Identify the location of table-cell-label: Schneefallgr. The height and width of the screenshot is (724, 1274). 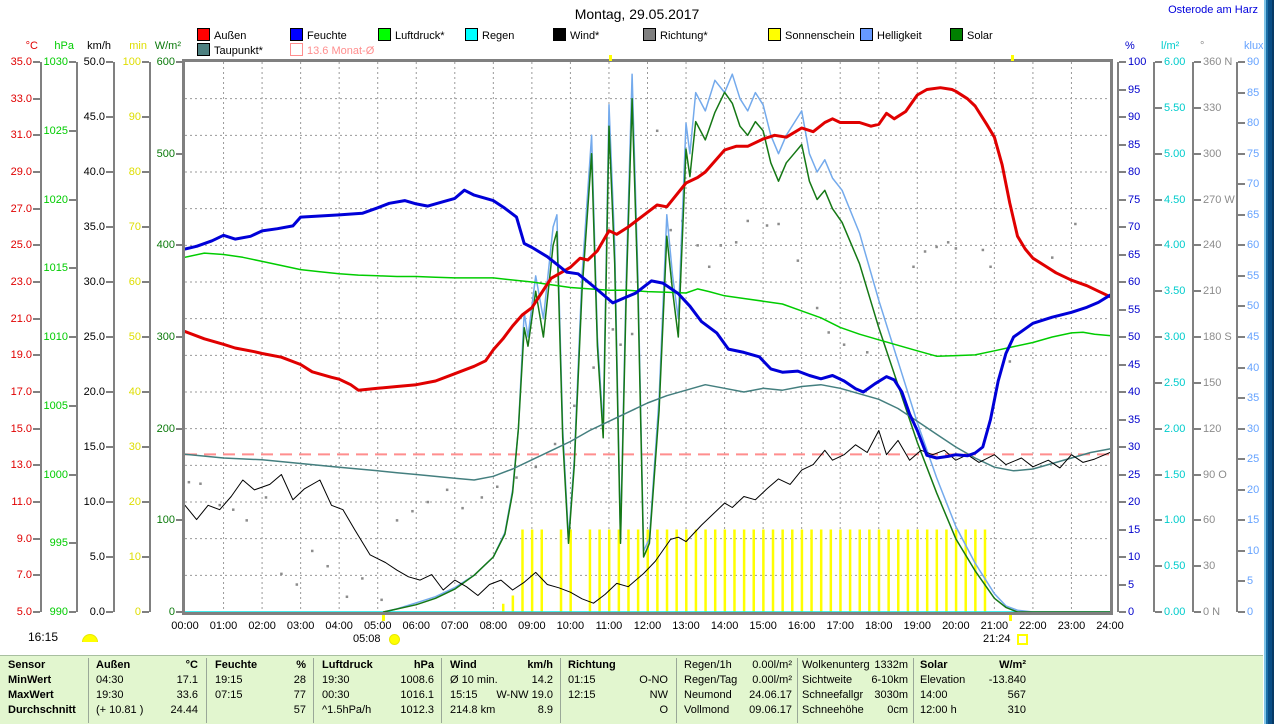
(833, 695).